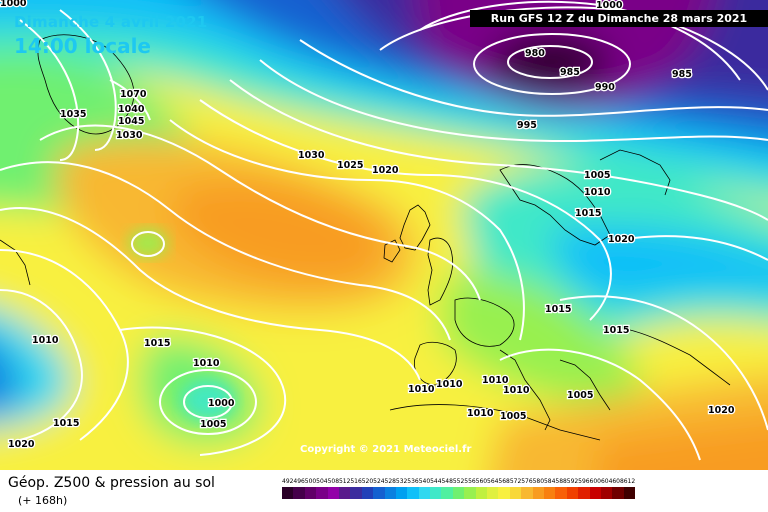 Image resolution: width=768 pixels, height=512 pixels. I want to click on legend-value: 544, so click(436, 481).